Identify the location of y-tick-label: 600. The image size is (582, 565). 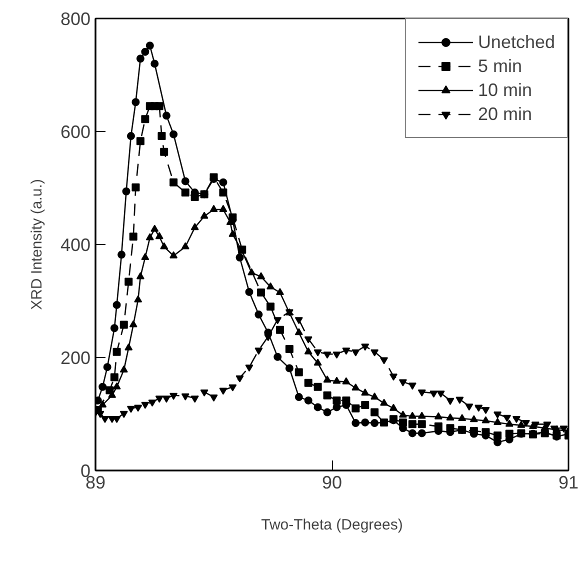
(75, 132).